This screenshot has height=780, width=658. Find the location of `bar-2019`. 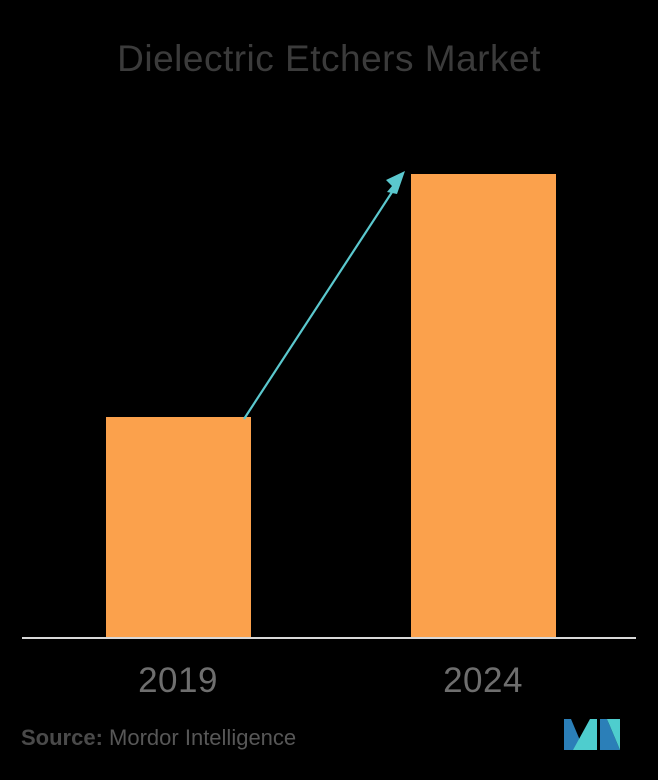

bar-2019 is located at coordinates (178, 527).